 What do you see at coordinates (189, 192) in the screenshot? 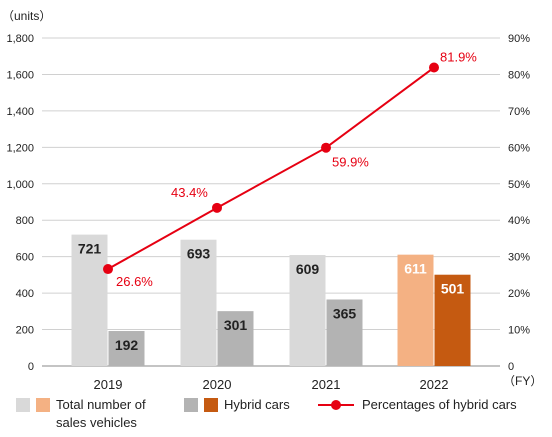
I see `percentage-label: 43.4%` at bounding box center [189, 192].